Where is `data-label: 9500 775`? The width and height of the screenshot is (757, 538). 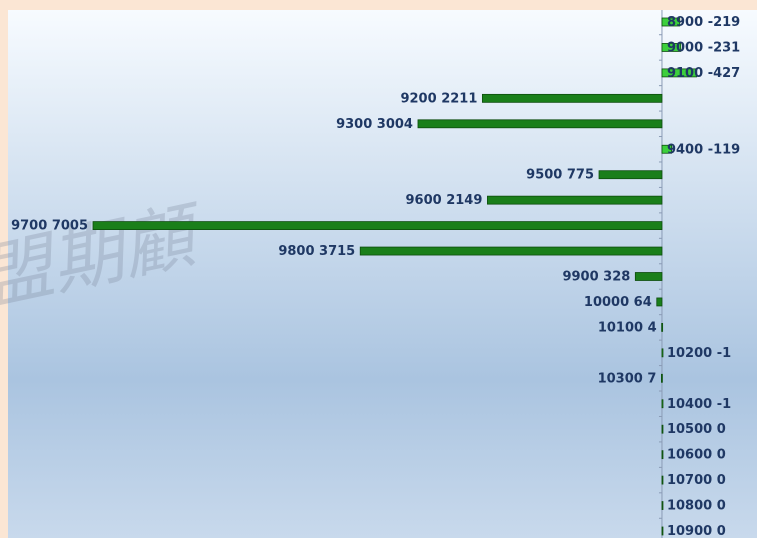
data-label: 9500 775 is located at coordinates (560, 174).